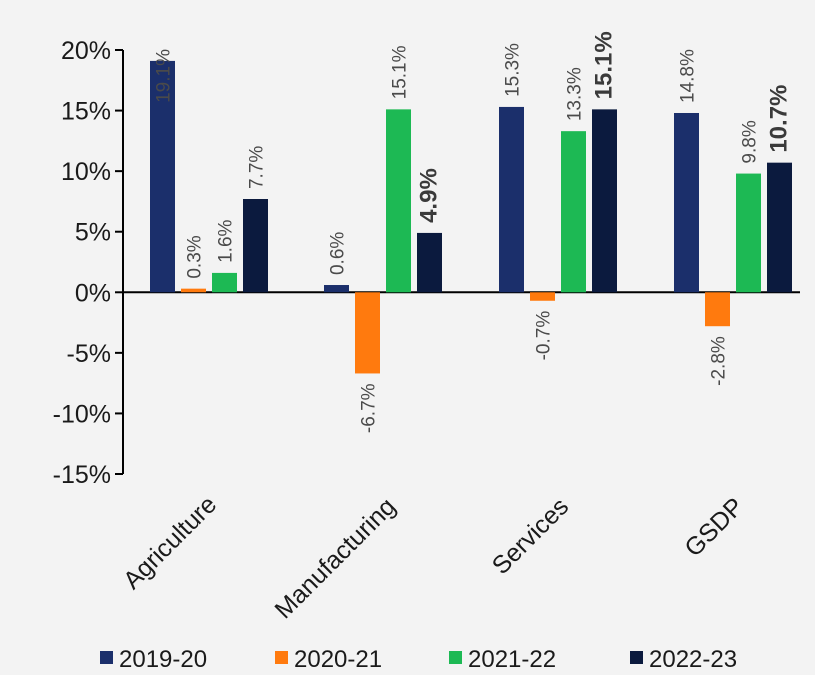 This screenshot has height=675, width=815. I want to click on y-axis: 20% 15% 10% 5% 0% -5% -10% -15%, so click(88, 263).